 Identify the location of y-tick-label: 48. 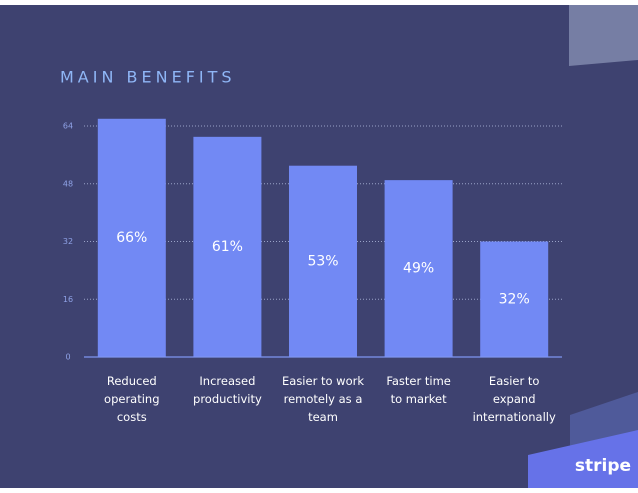
(68, 183).